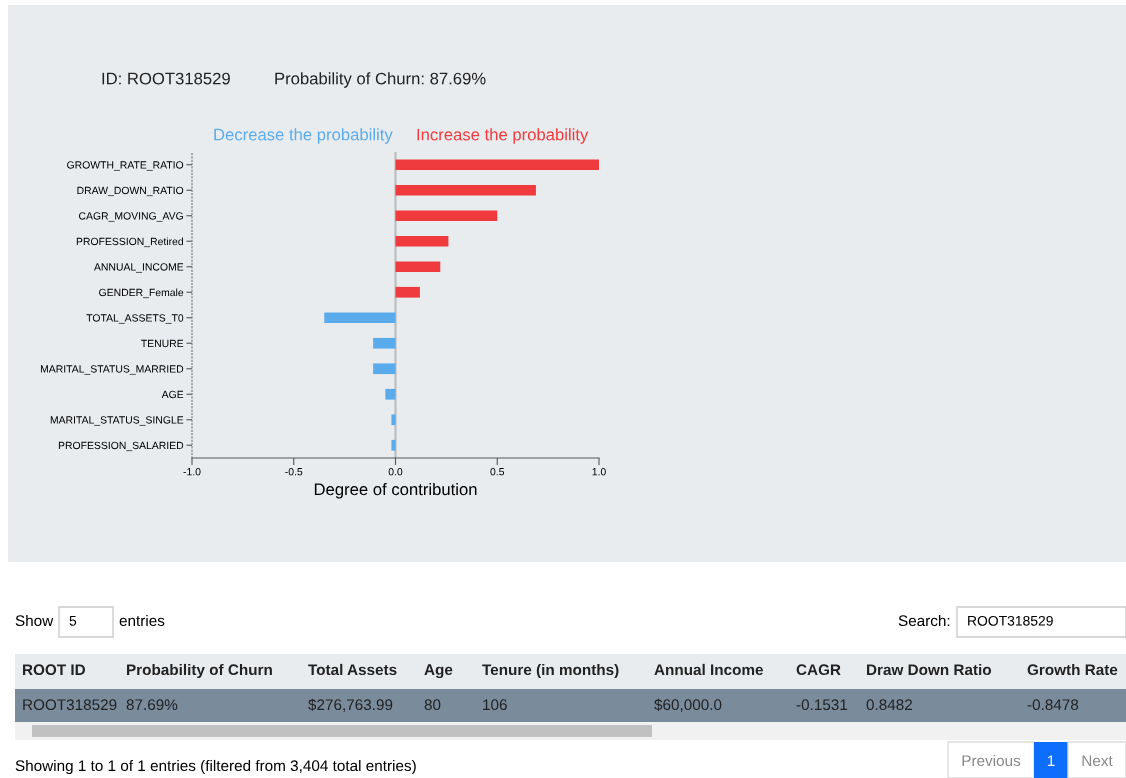  What do you see at coordinates (438, 671) in the screenshot?
I see `text: Age` at bounding box center [438, 671].